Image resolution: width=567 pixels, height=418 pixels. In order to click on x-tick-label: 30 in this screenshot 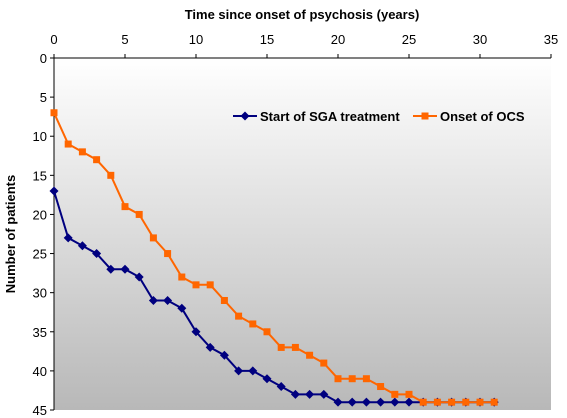, I will do `click(480, 39)`.